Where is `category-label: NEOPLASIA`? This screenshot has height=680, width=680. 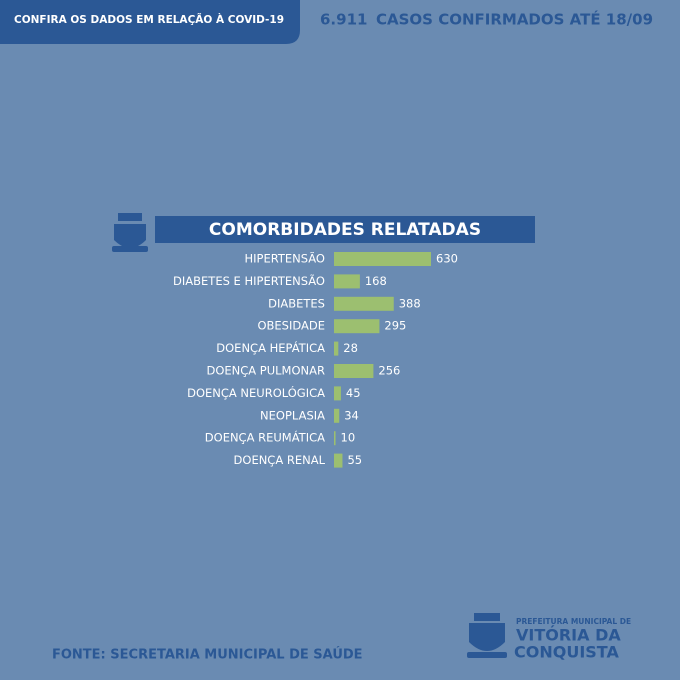
category-label: NEOPLASIA is located at coordinates (292, 415).